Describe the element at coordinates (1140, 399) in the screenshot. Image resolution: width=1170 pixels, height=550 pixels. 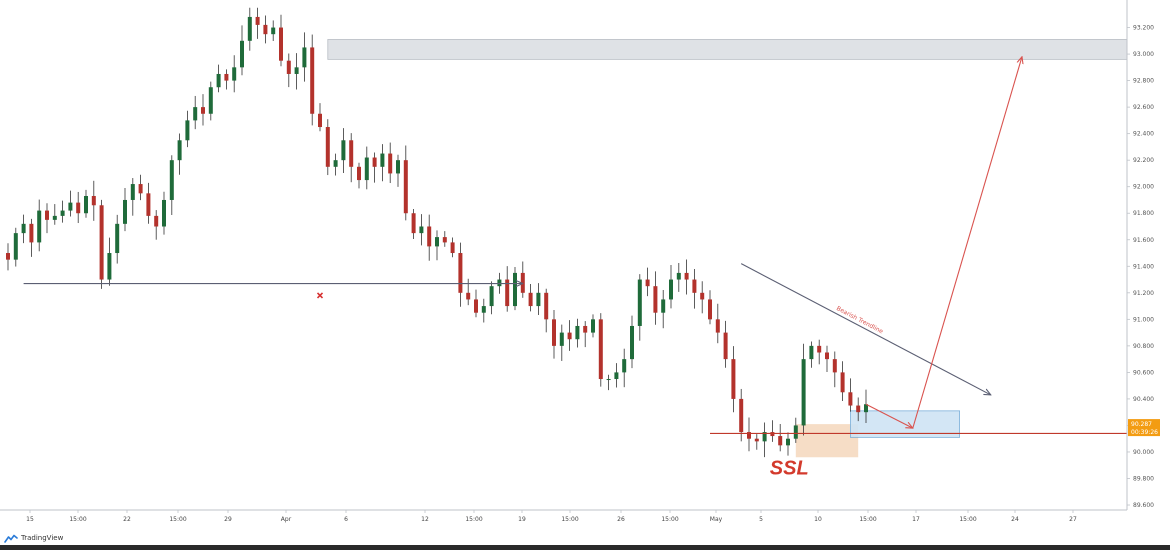
I see `price-tick: 90.400` at that location.